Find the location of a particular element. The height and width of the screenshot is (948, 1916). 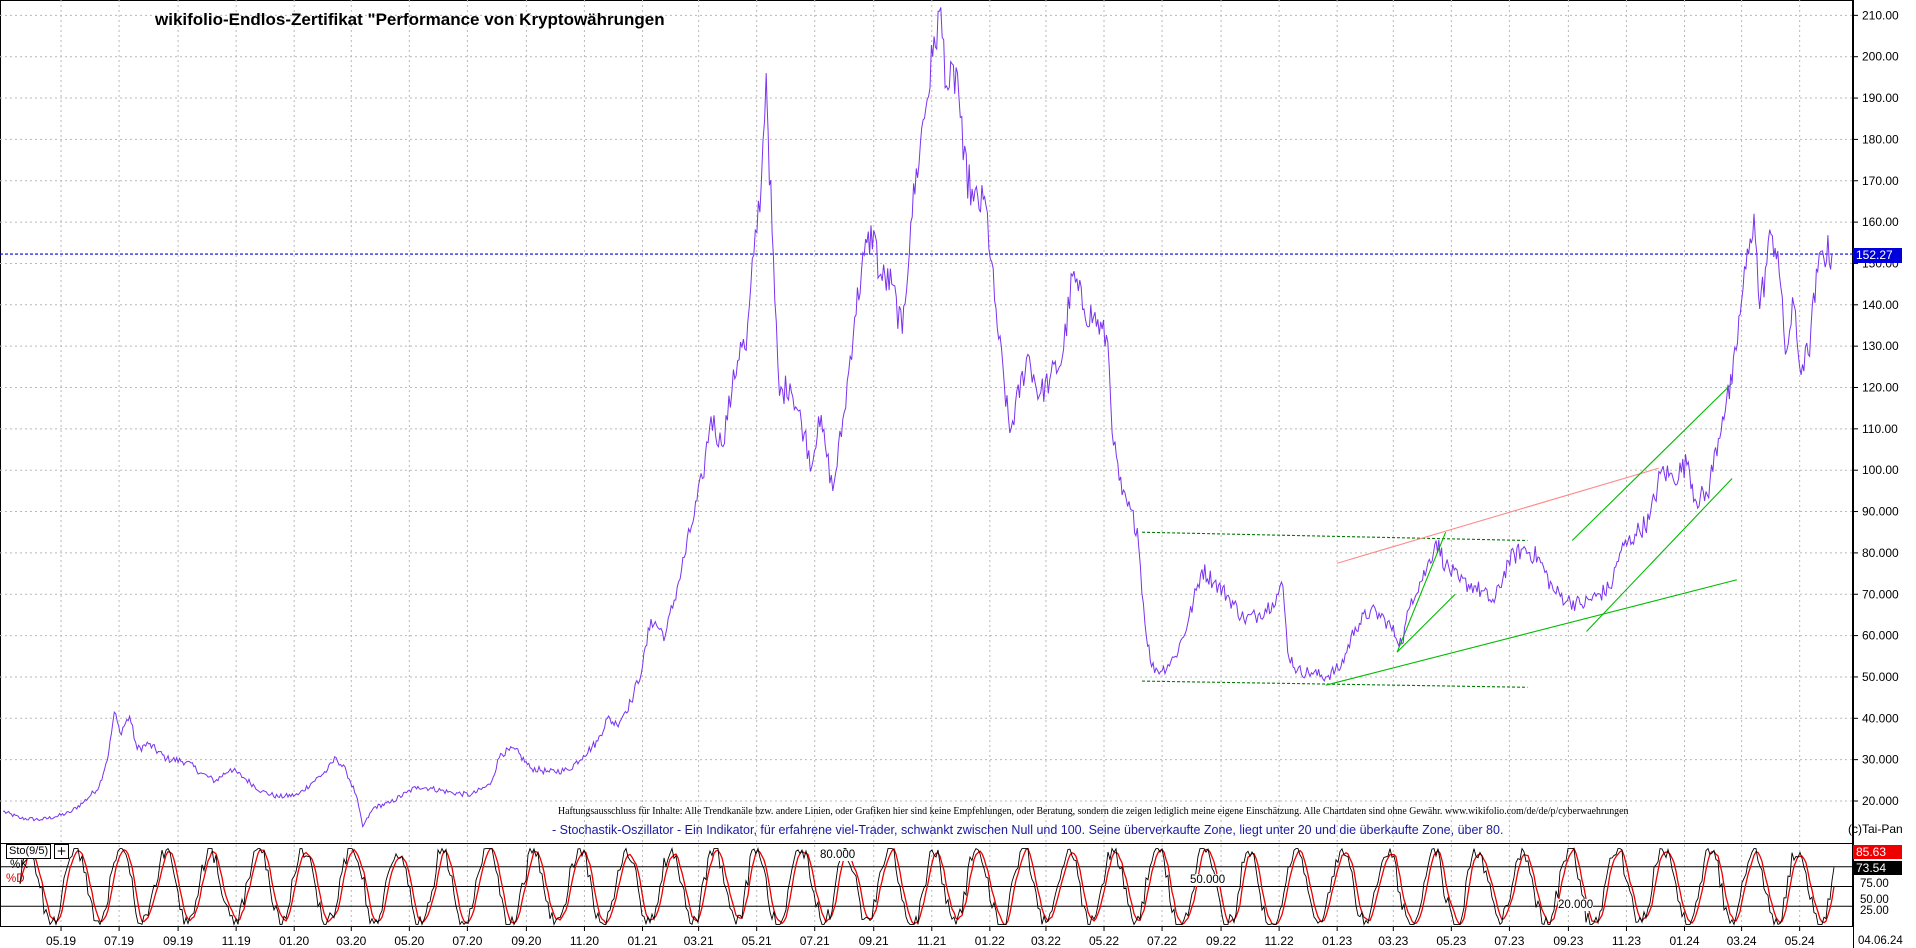

copyright-label: (c)Tai-Pan is located at coordinates (1875, 829).